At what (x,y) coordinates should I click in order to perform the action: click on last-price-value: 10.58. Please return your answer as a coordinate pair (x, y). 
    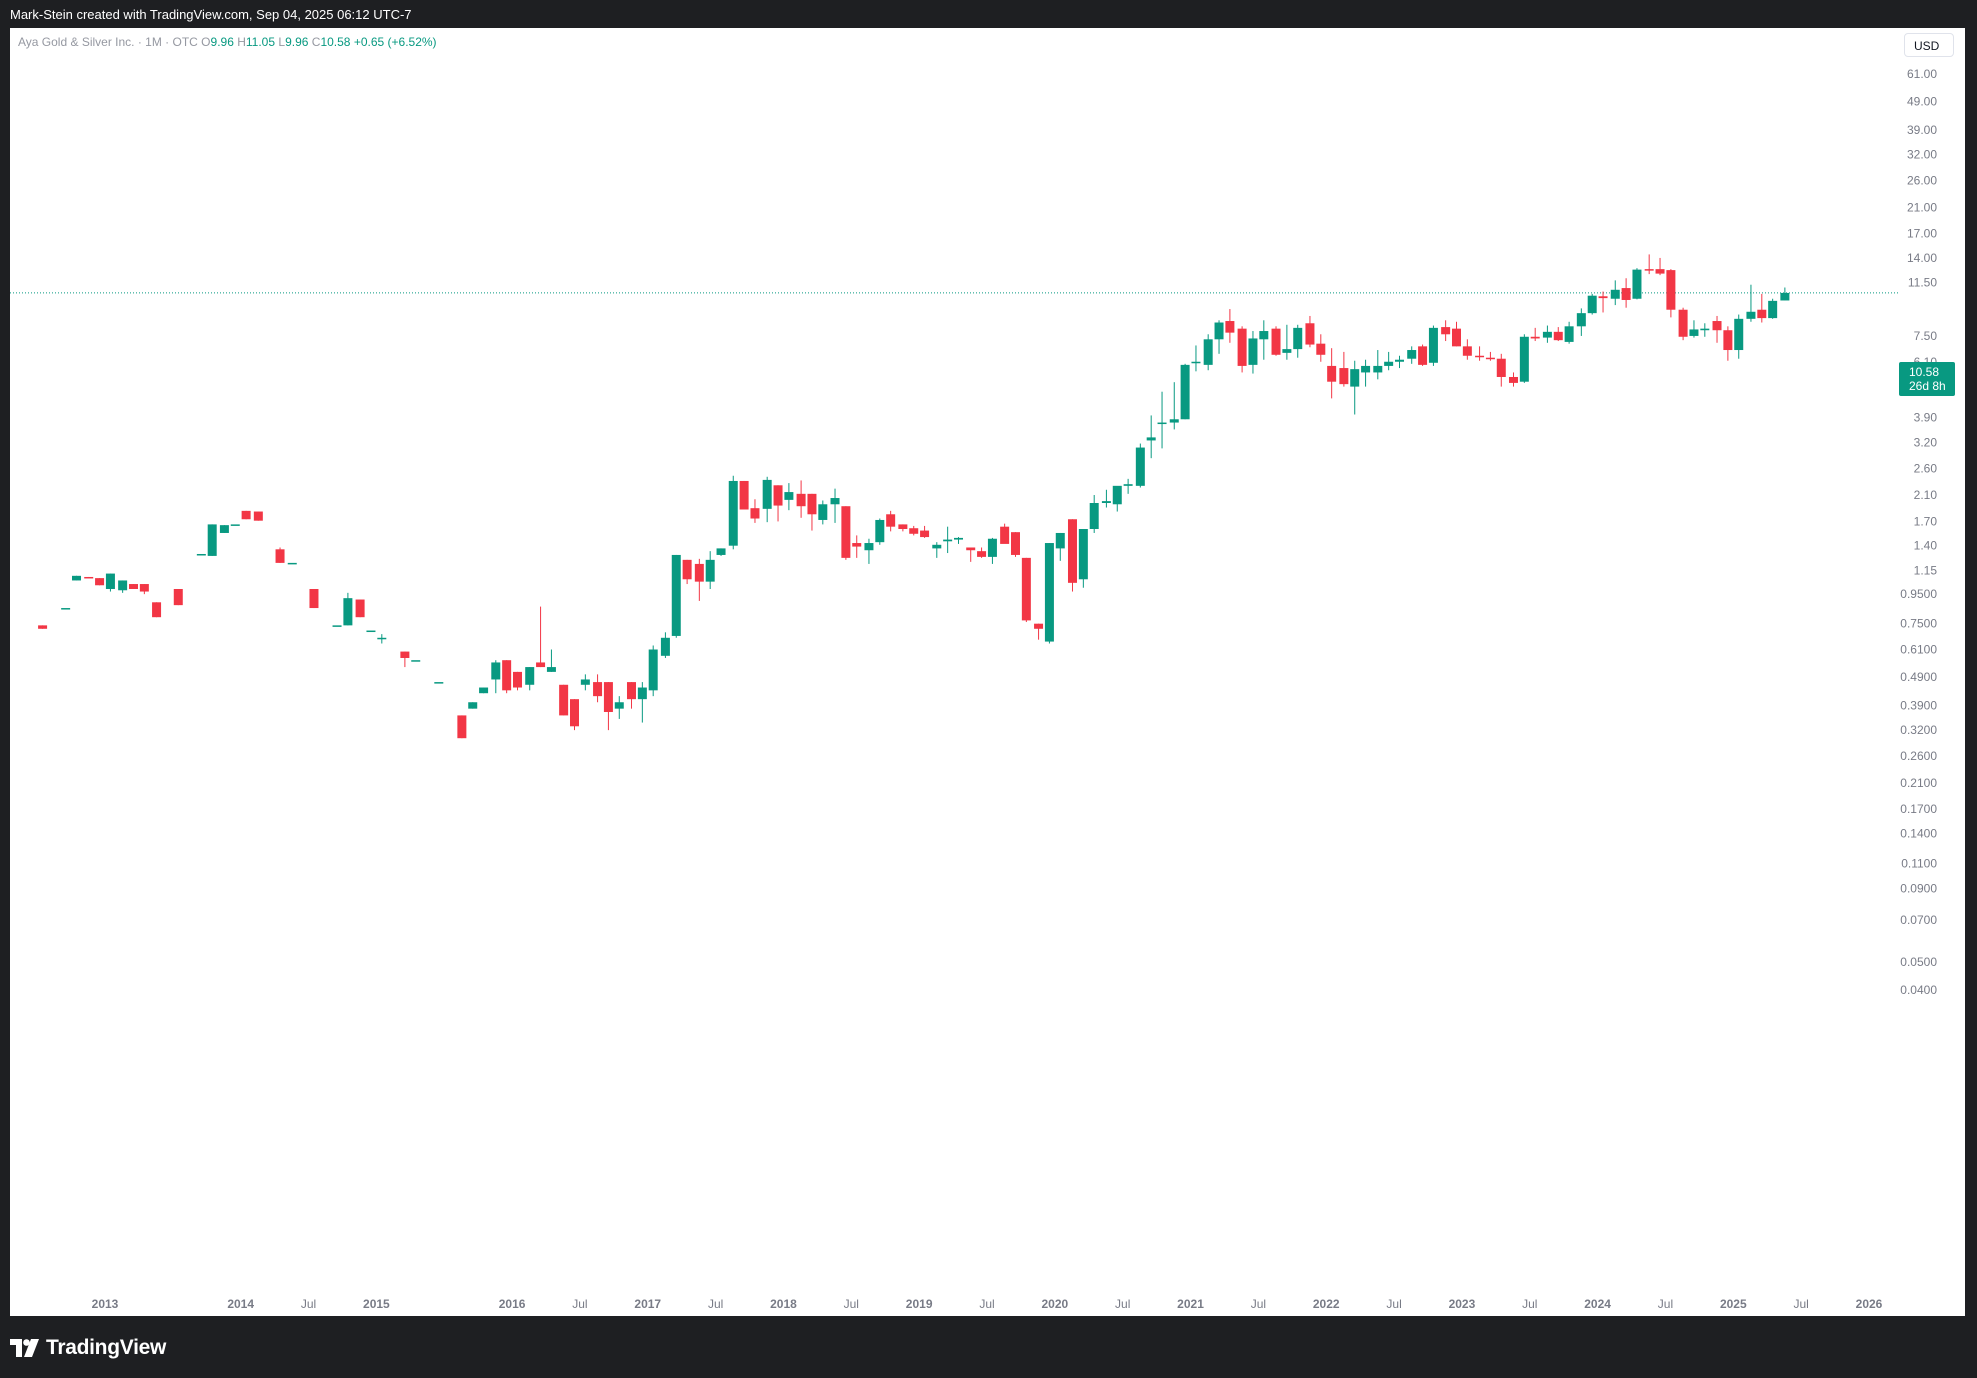
    Looking at the image, I should click on (1924, 372).